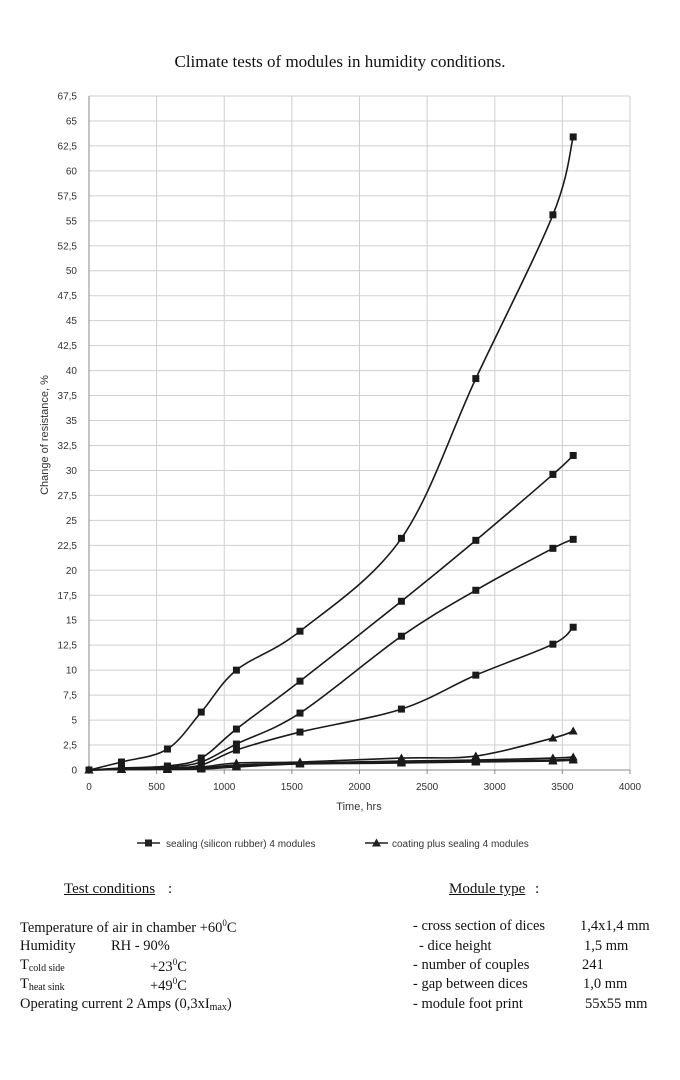  Describe the element at coordinates (224, 787) in the screenshot. I see `x-tick-label: 1000` at that location.